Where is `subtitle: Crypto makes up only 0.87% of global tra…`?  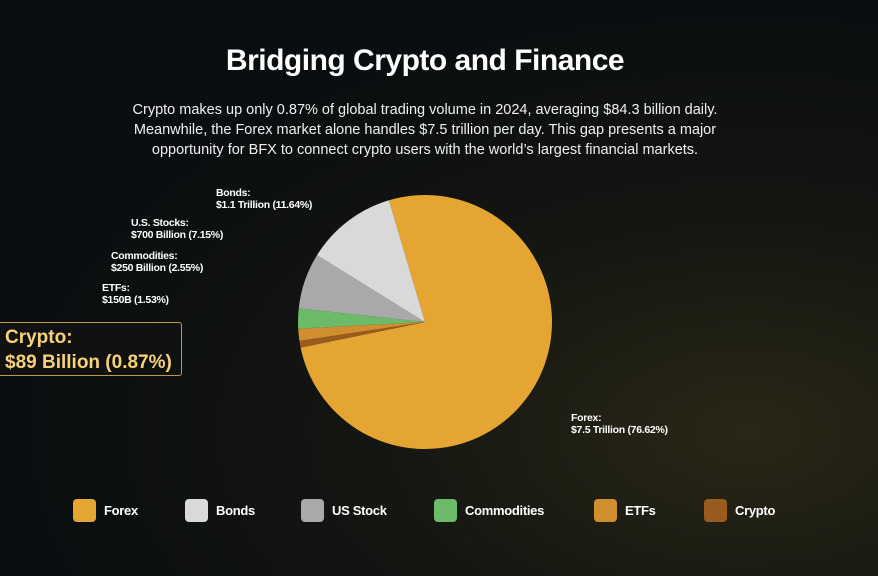
subtitle: Crypto makes up only 0.87% of global tra… is located at coordinates (425, 130).